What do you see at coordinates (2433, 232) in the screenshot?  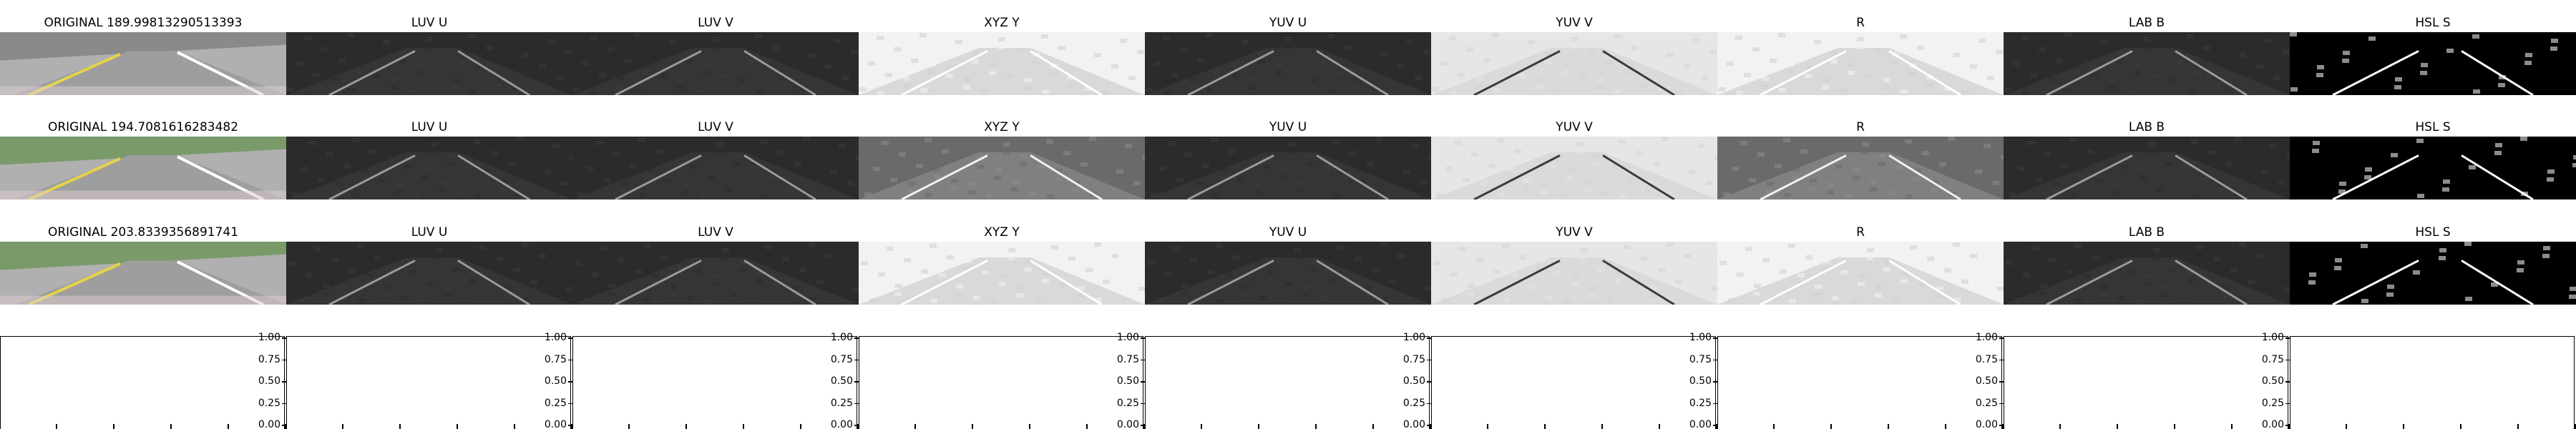 I see `panel-title: HSL S` at bounding box center [2433, 232].